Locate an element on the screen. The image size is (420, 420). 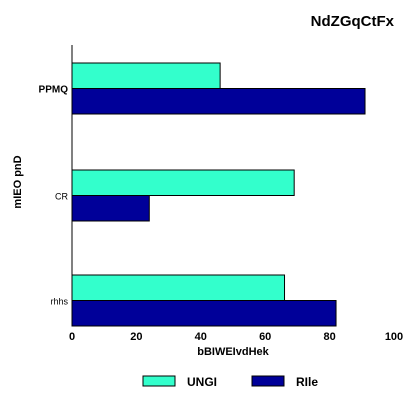
category-label: PPMQ is located at coordinates (54, 90).